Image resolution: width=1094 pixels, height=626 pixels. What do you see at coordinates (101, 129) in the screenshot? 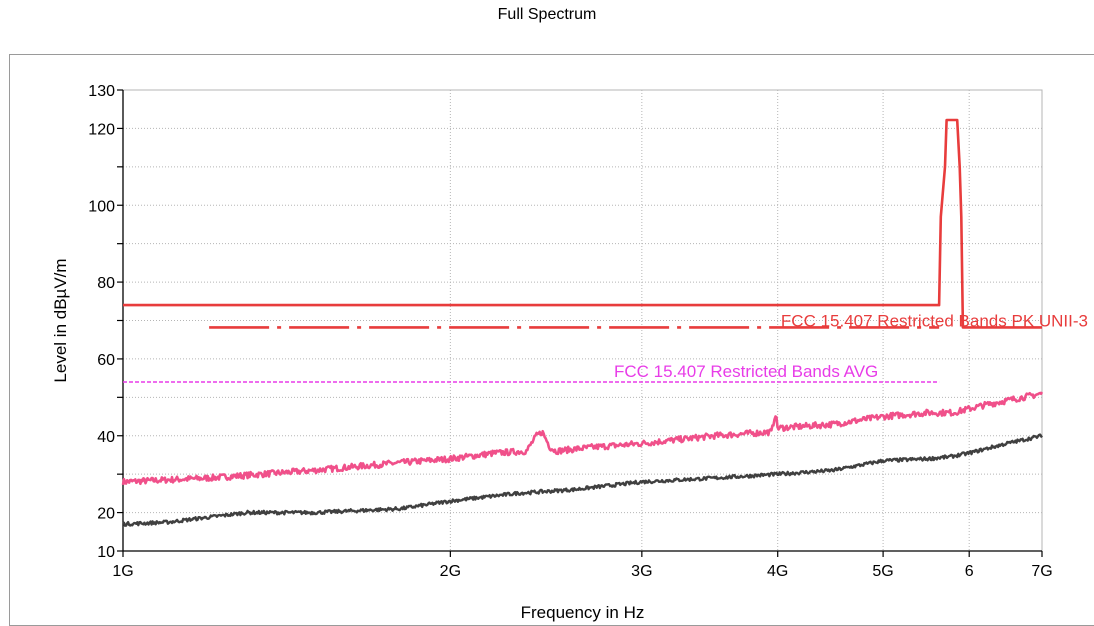
I see `y-tick-label: 120` at bounding box center [101, 129].